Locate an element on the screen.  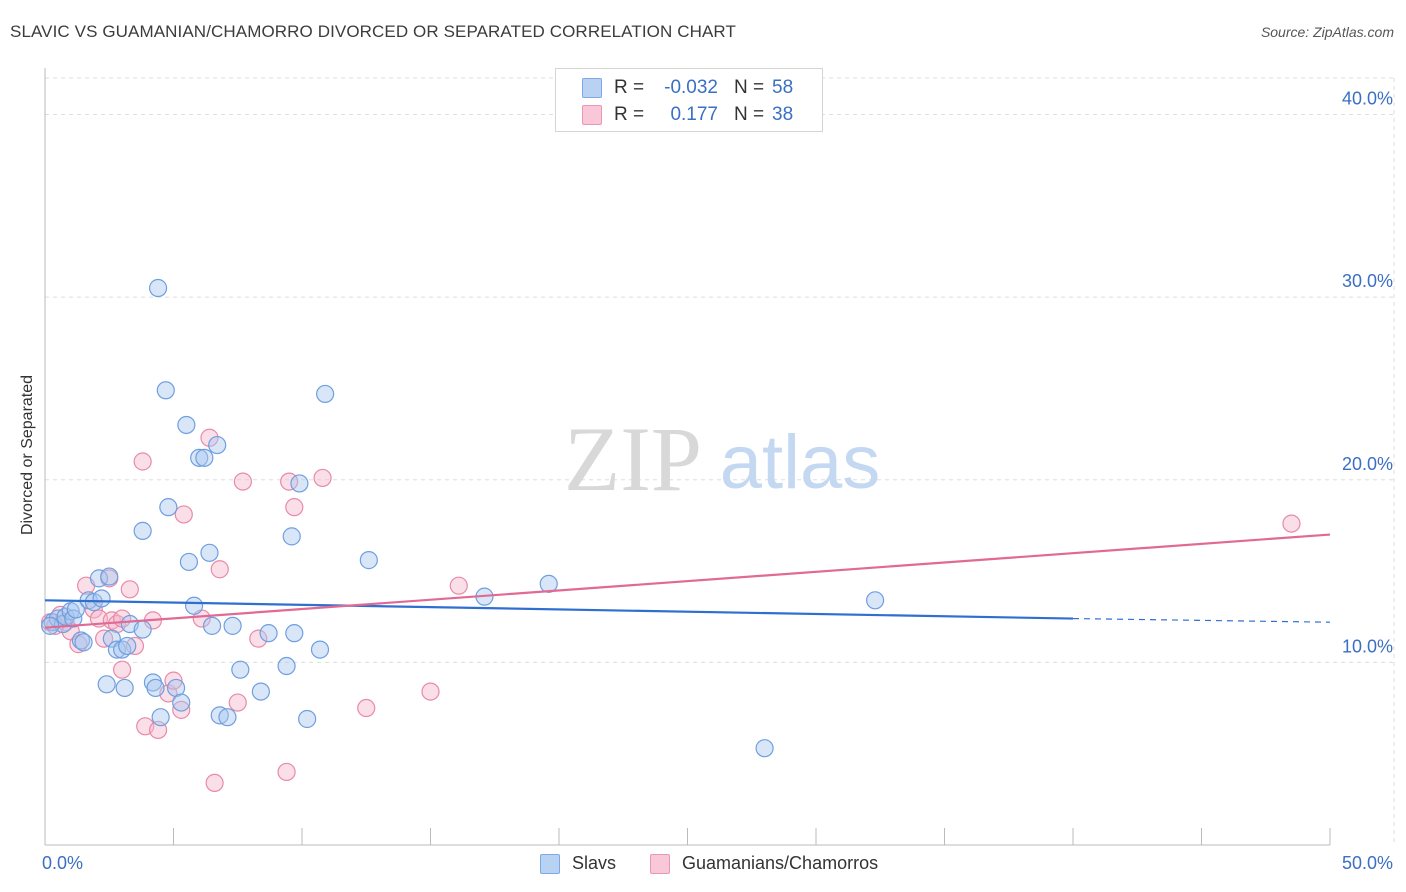
trendline-guamanians is located at coordinates (687, 581).